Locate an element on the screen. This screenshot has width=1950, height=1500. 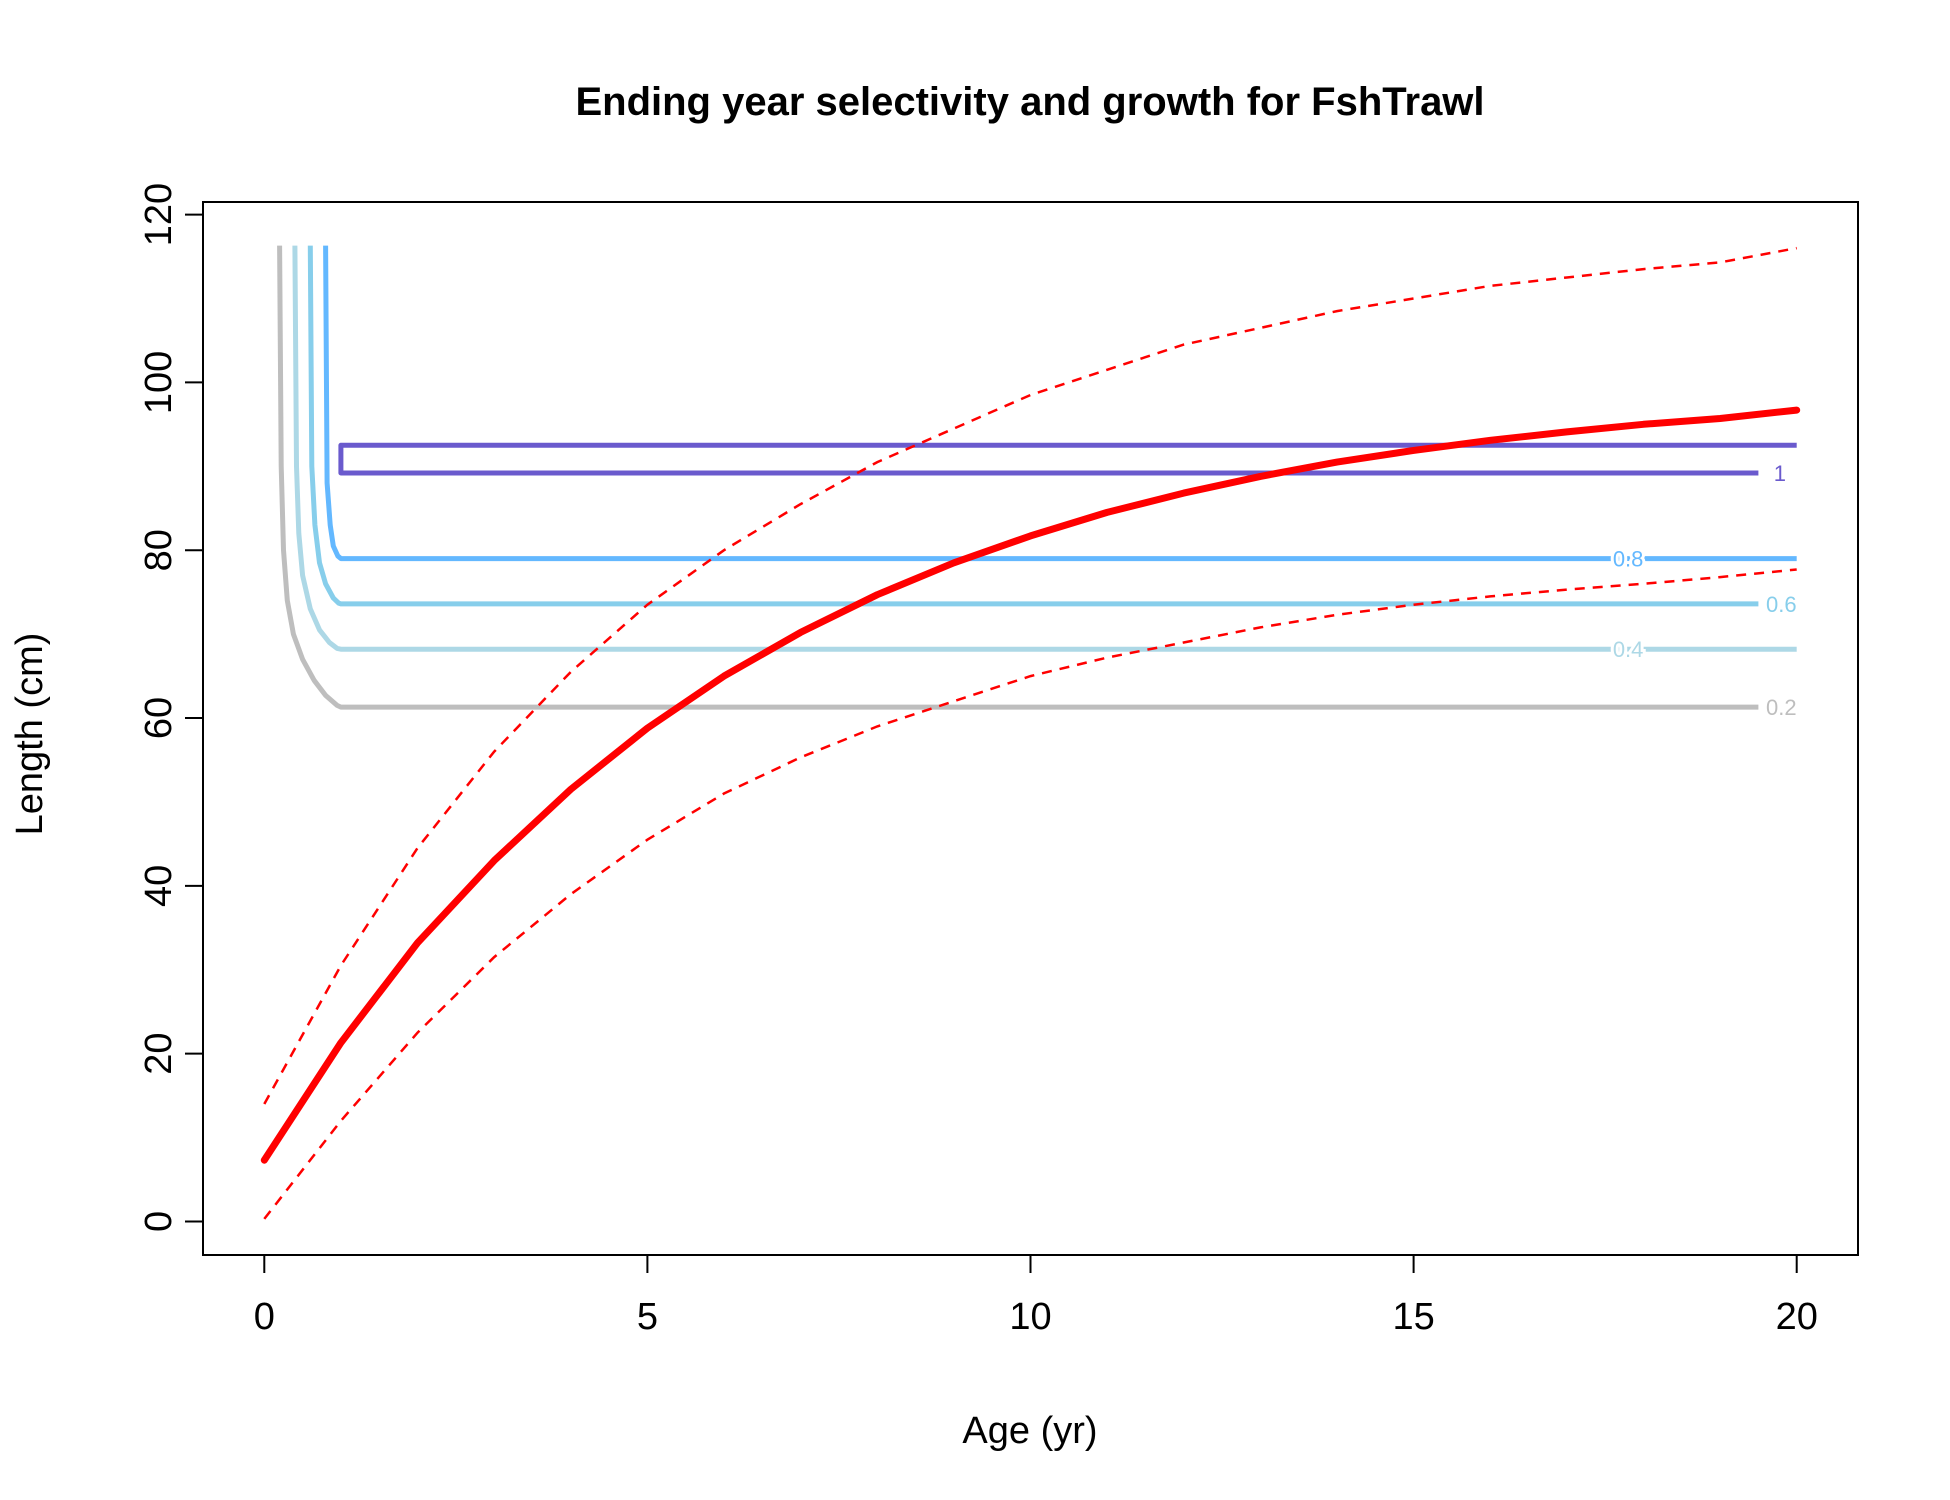
x-axis: 0 5 10 15 20 is located at coordinates (1036, 1296).